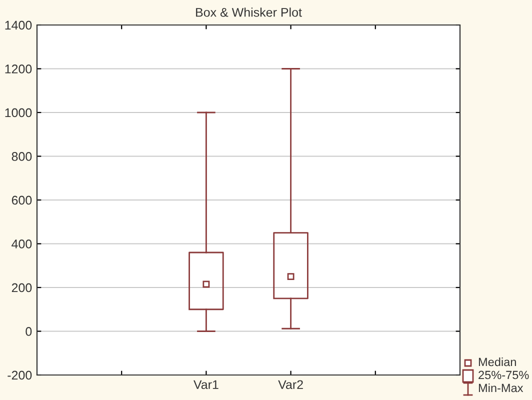  Describe the element at coordinates (206, 385) in the screenshot. I see `x-tick-label: Var1` at that location.